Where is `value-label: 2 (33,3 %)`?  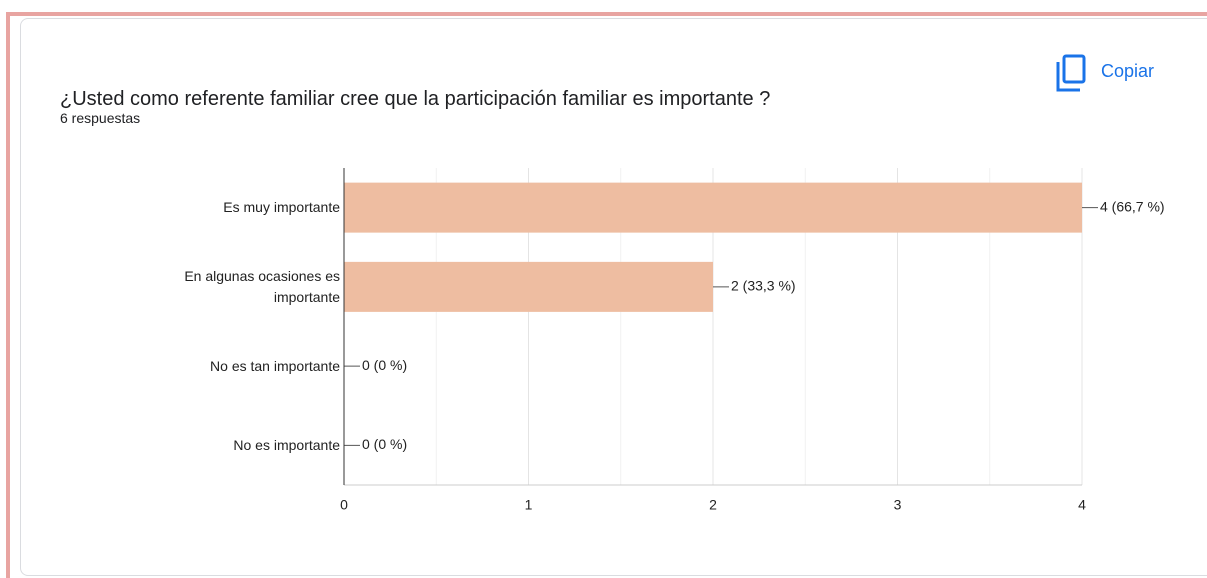
value-label: 2 (33,3 %) is located at coordinates (763, 286).